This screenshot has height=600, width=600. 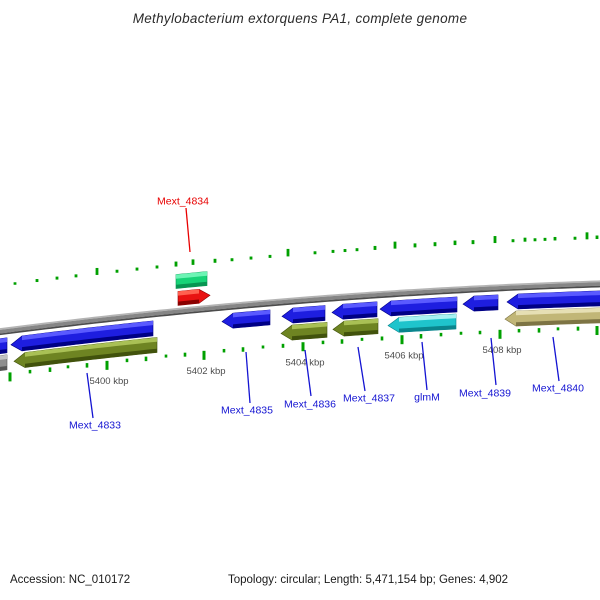 I want to click on genome-backbone, so click(x=300, y=308).